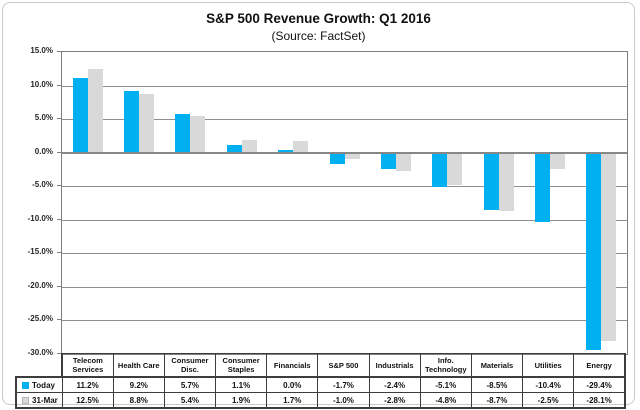 Image resolution: width=640 pixels, height=410 pixels. I want to click on bar-31-mar-industrials, so click(403, 162).